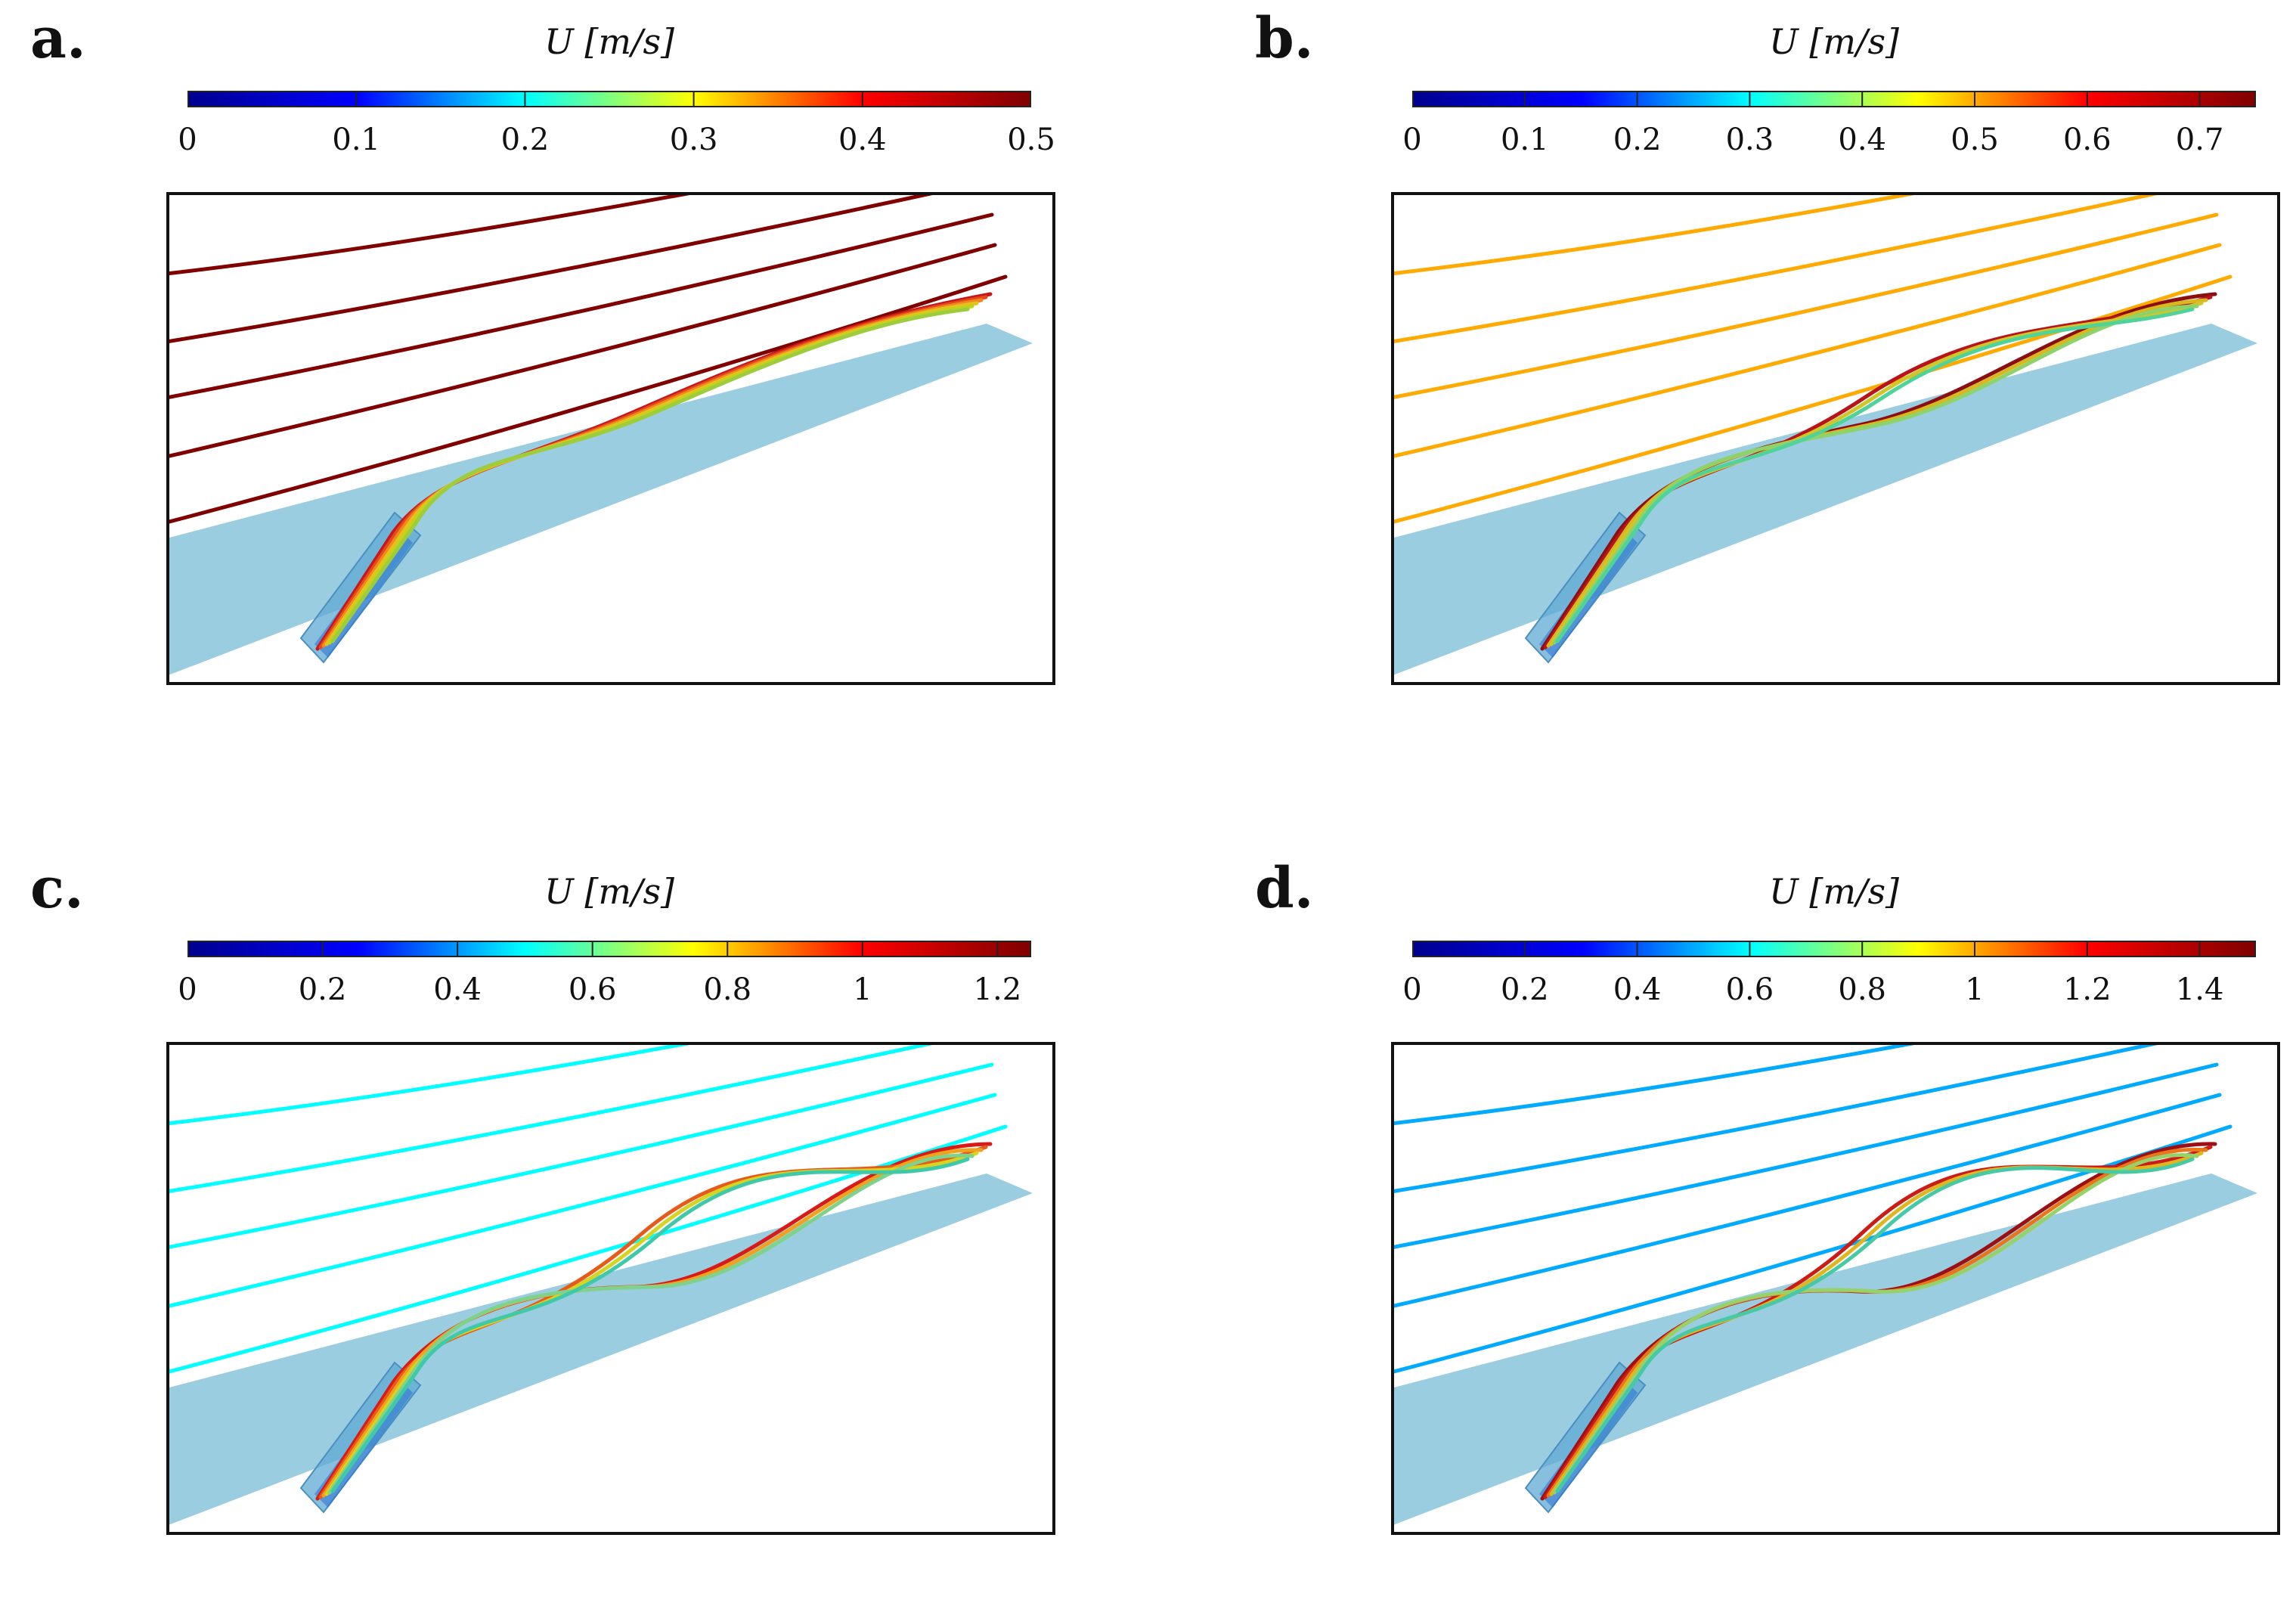 Image resolution: width=2296 pixels, height=1606 pixels. Describe the element at coordinates (1829, 132) in the screenshot. I see `colorbar-ticks: 0 0.1 0.2 0.3 0.4 0.5 0.6 0.7` at that location.